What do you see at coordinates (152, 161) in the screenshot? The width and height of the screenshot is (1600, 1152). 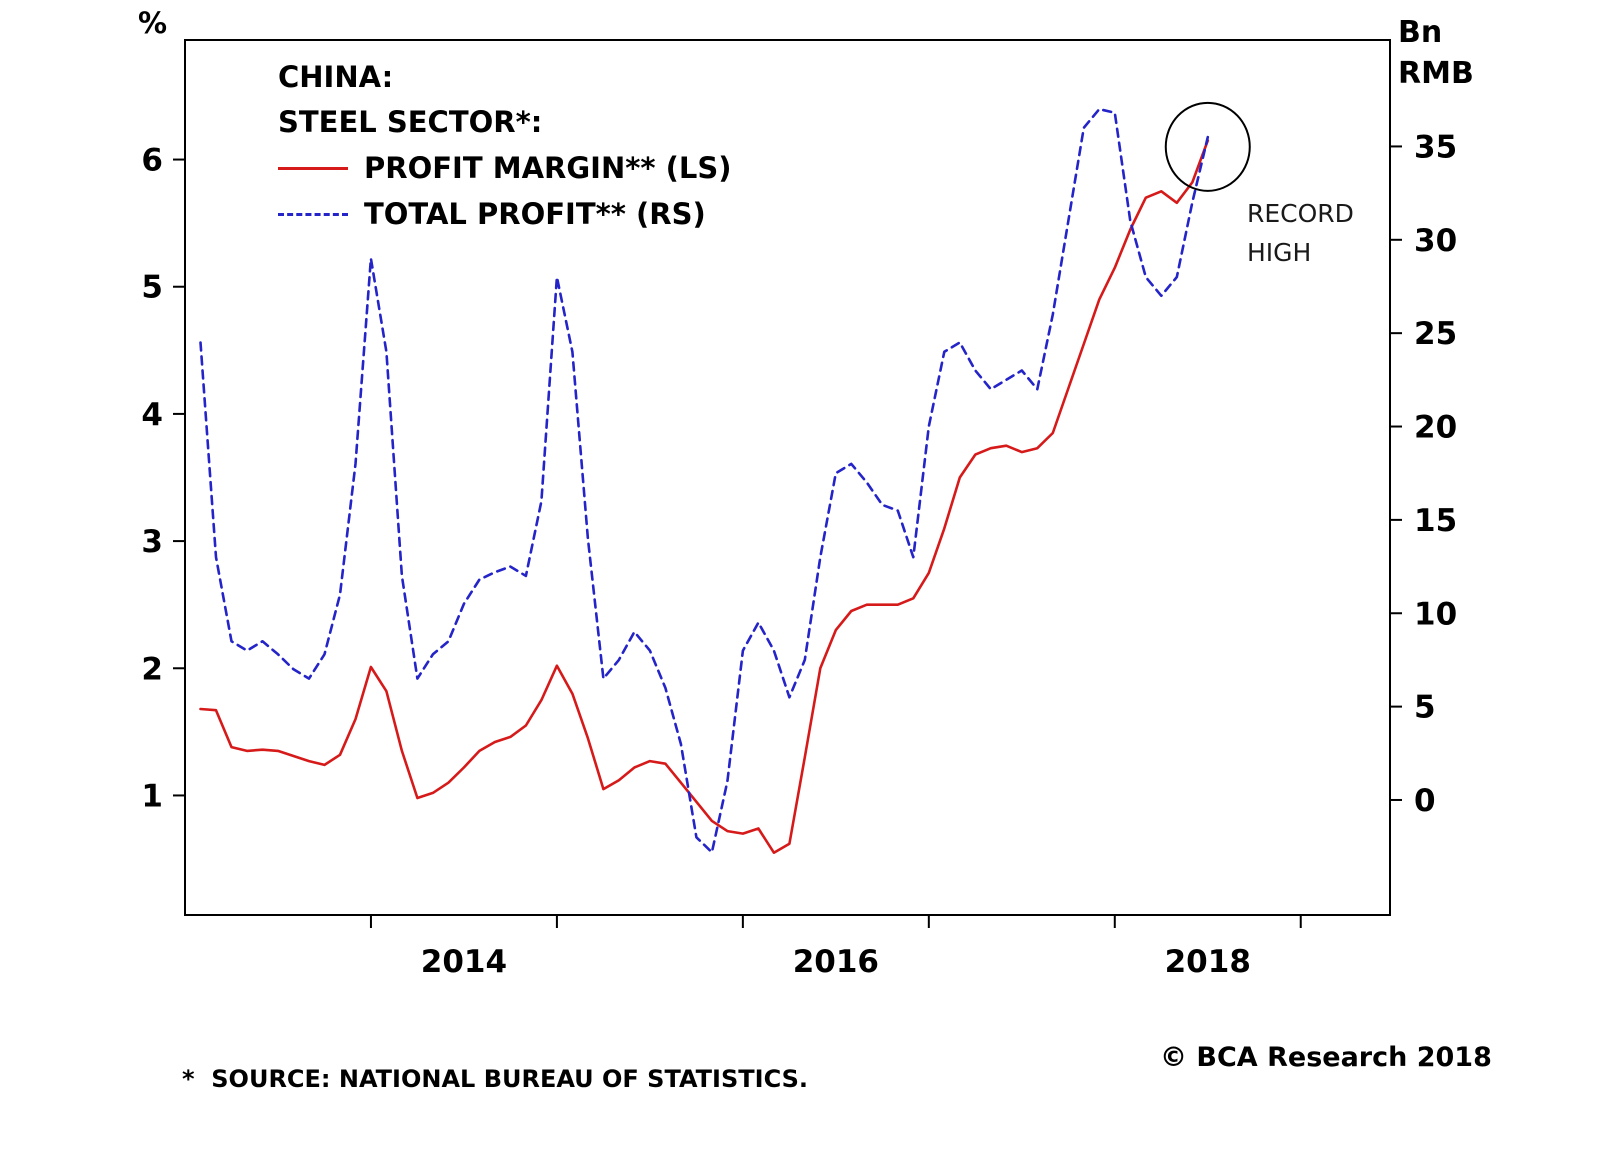 I see `left-tick-label: 6` at bounding box center [152, 161].